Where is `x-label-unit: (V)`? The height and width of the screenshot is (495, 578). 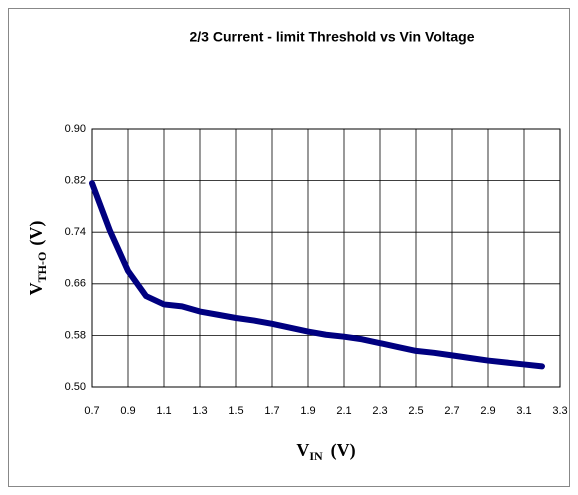
x-label-unit: (V) is located at coordinates (343, 450).